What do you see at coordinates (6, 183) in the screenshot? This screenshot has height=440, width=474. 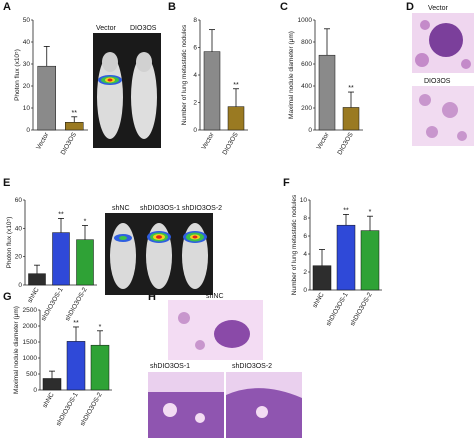 I see `panel-letter-e: E` at bounding box center [6, 183].